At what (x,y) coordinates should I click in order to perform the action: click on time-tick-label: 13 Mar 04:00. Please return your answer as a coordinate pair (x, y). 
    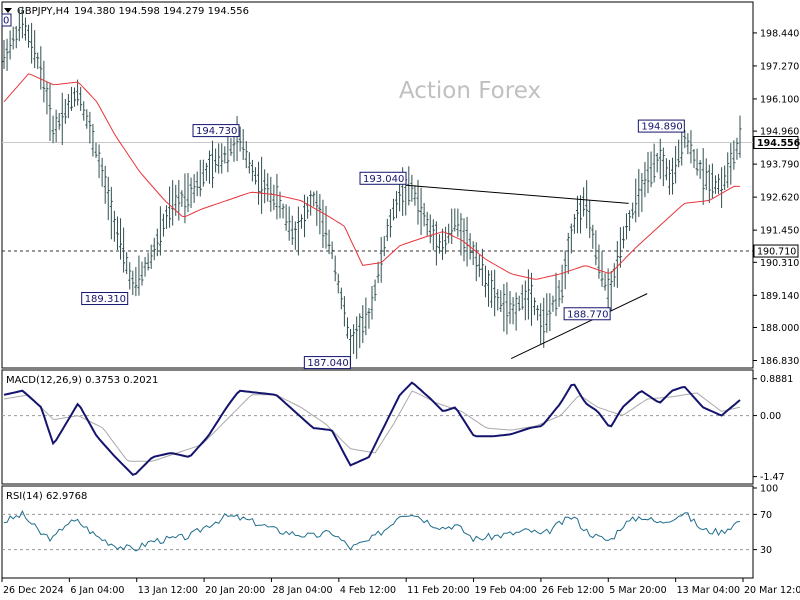
    Looking at the image, I should click on (708, 590).